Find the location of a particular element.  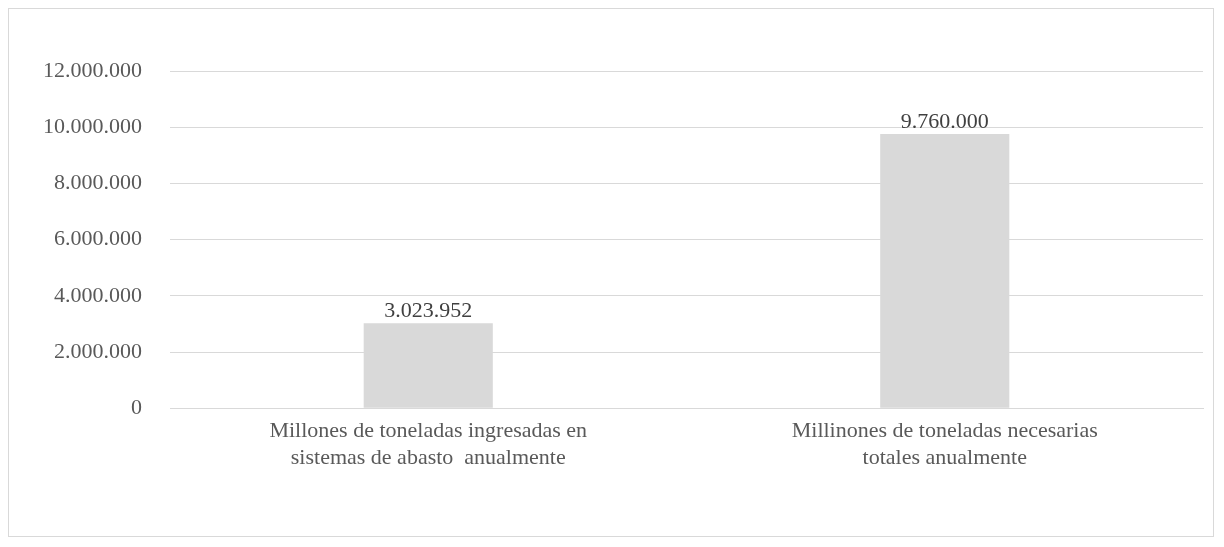

y-tick-label: 10.000.000 is located at coordinates (92, 125).